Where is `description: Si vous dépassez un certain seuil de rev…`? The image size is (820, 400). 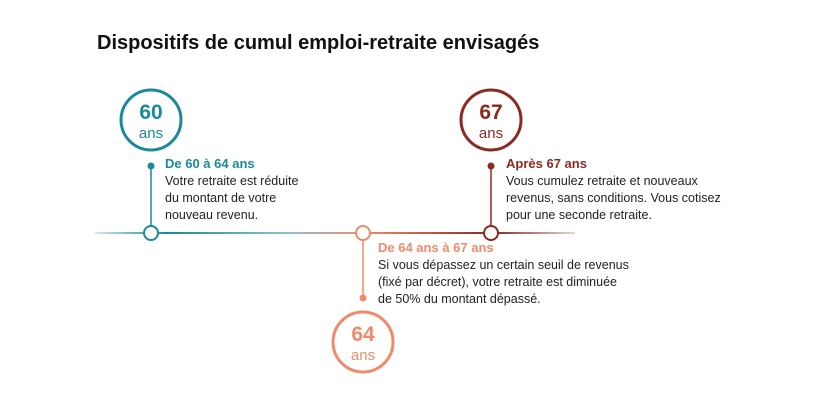 description: Si vous dépassez un certain seuil de rev… is located at coordinates (503, 265).